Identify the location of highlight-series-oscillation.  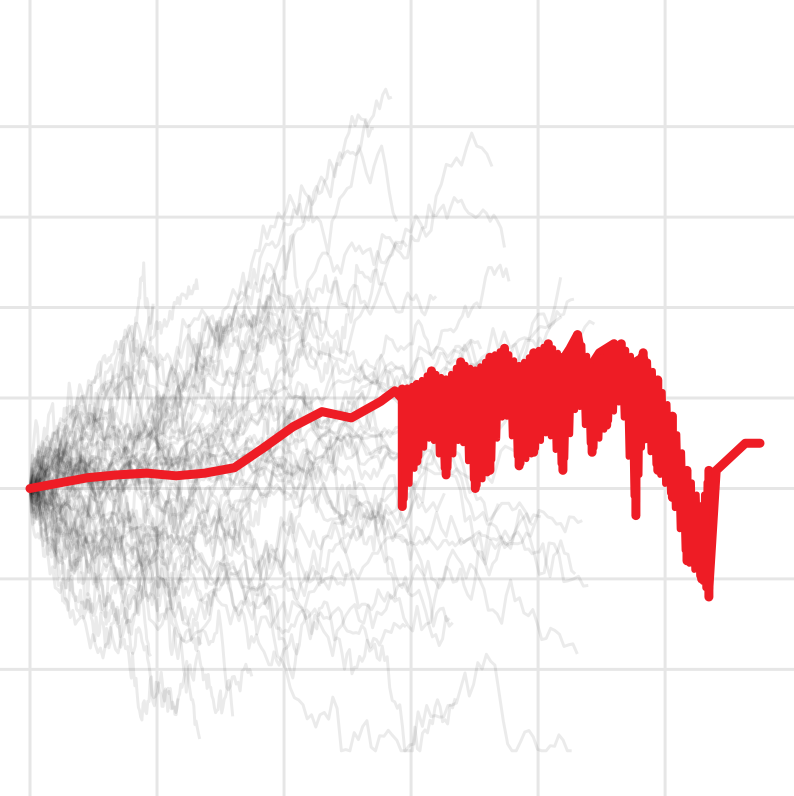
(555, 463).